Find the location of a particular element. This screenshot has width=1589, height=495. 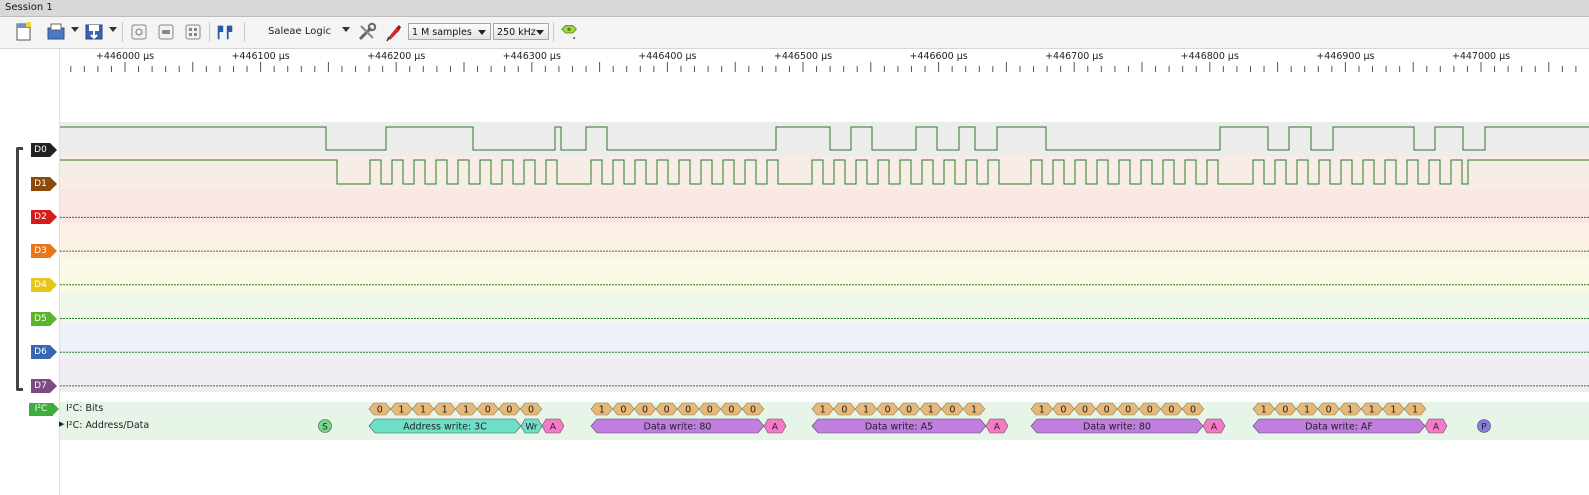

open-dropdown-caret is located at coordinates (75, 29).